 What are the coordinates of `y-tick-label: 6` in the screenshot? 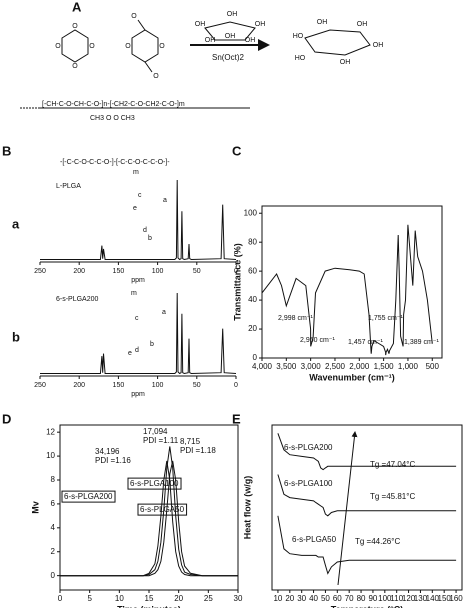 It's located at (53, 503).